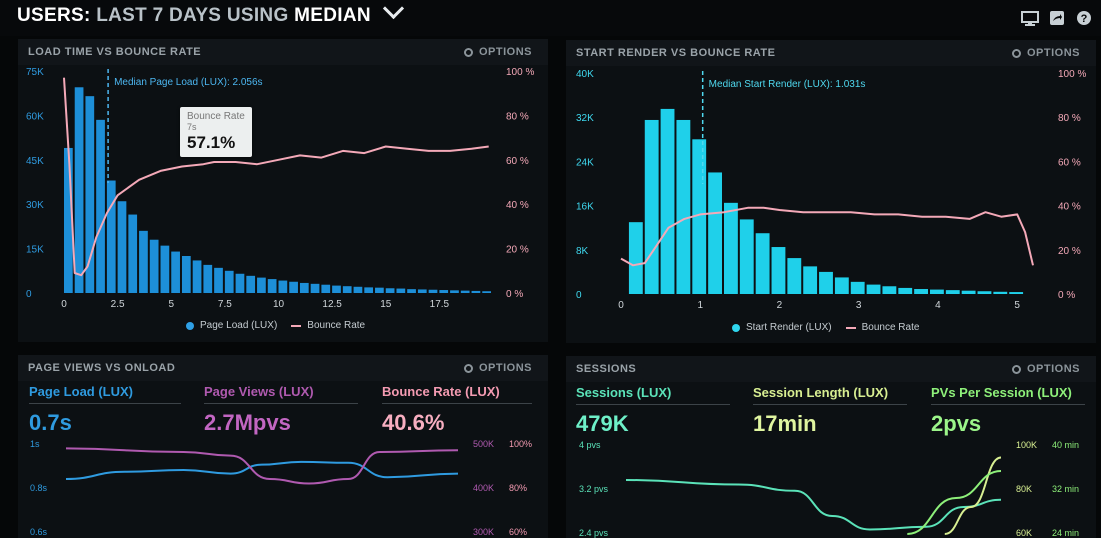 The height and width of the screenshot is (538, 1101). I want to click on y-left-tick-label: 16K, so click(585, 207).